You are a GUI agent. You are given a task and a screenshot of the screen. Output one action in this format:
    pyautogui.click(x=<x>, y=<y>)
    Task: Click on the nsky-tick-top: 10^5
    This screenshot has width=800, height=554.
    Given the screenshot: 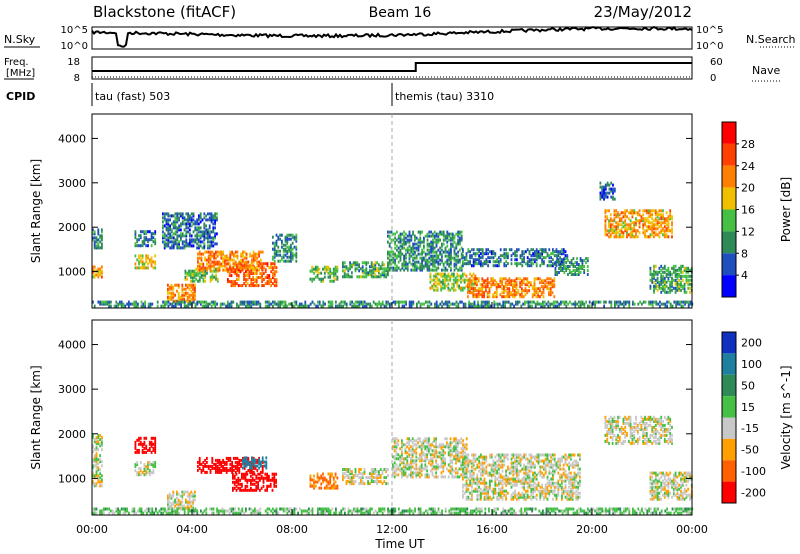 What is the action you would take?
    pyautogui.click(x=74, y=30)
    